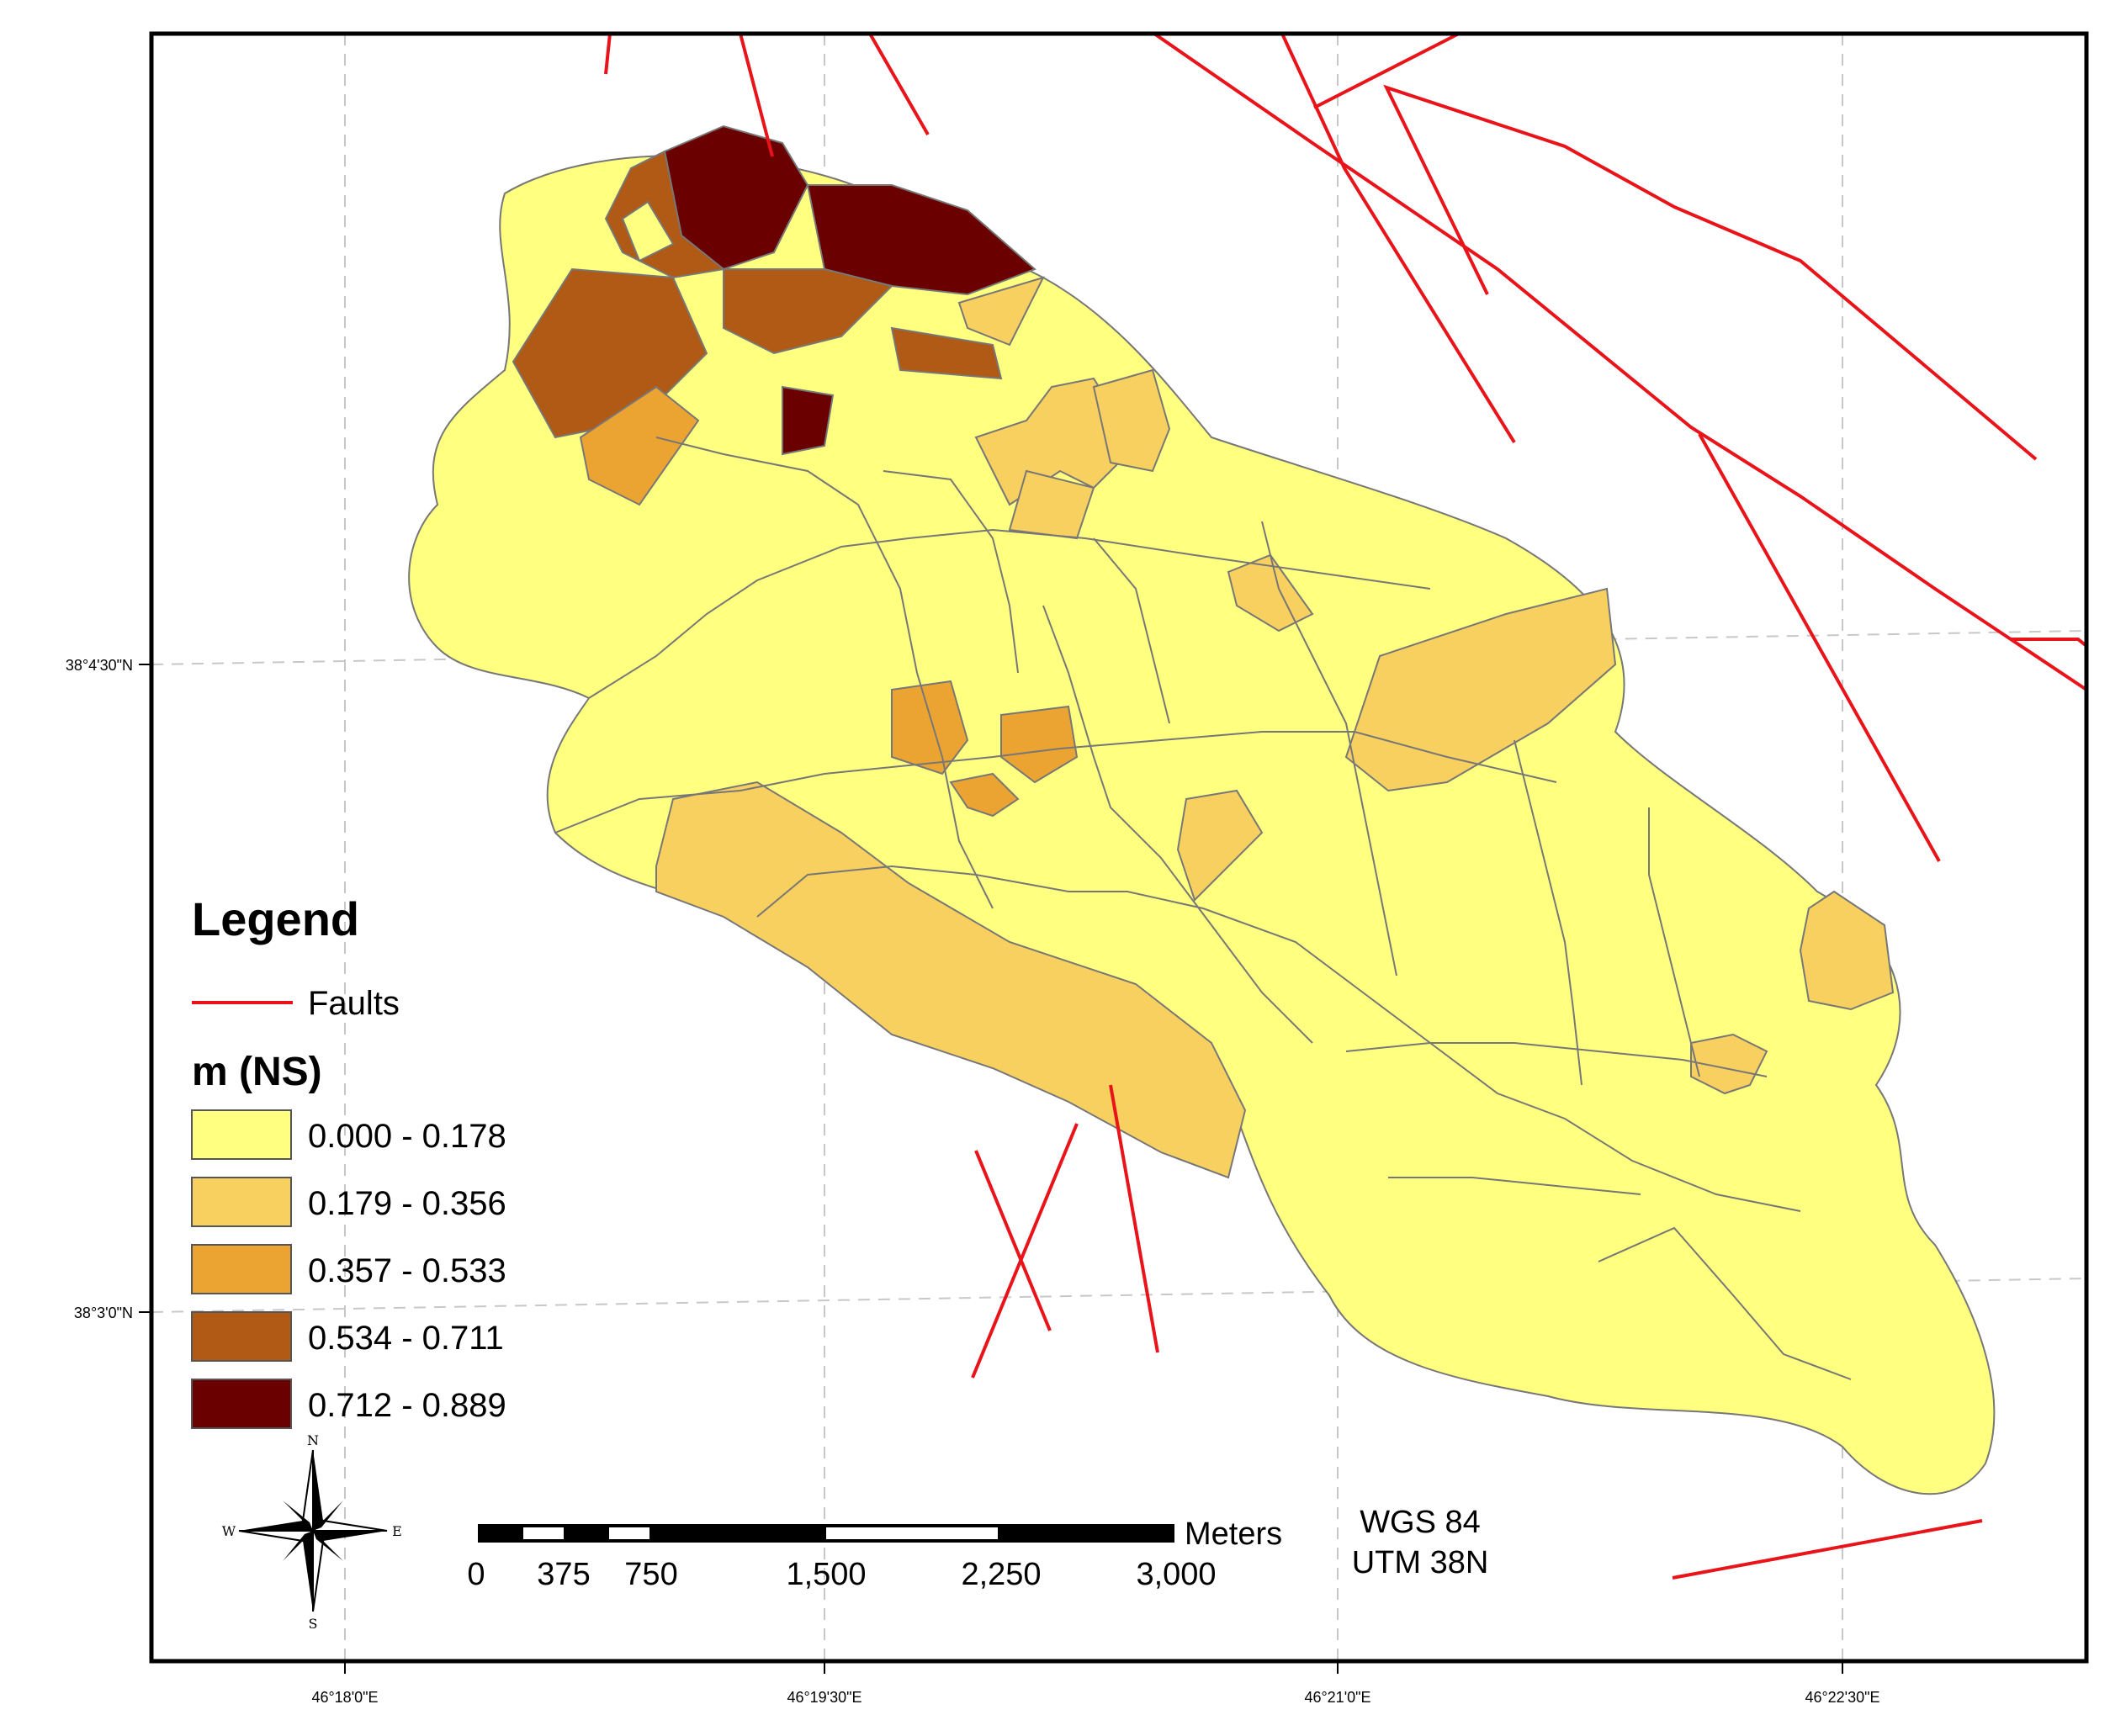 The image size is (2110, 1736). What do you see at coordinates (406, 1338) in the screenshot?
I see `legend-class-4: 0.534 - 0.711` at bounding box center [406, 1338].